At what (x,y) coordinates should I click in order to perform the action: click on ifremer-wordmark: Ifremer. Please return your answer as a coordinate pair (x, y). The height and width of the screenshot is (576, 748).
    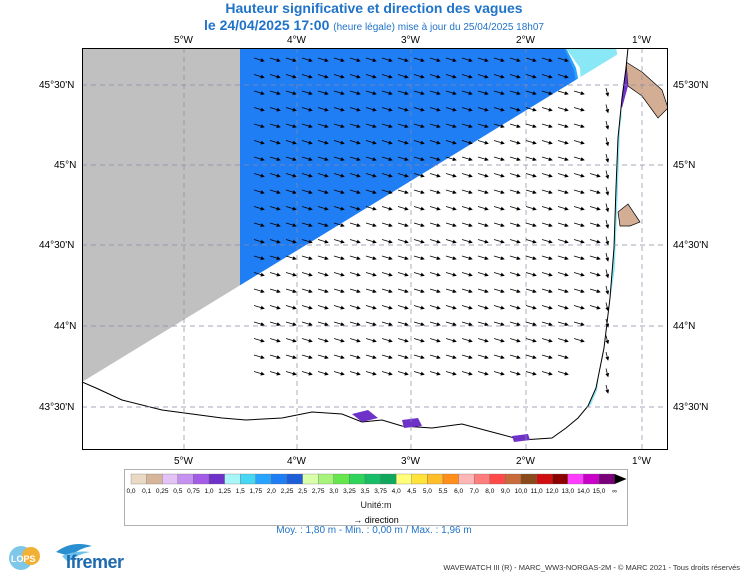
    Looking at the image, I should click on (95, 562).